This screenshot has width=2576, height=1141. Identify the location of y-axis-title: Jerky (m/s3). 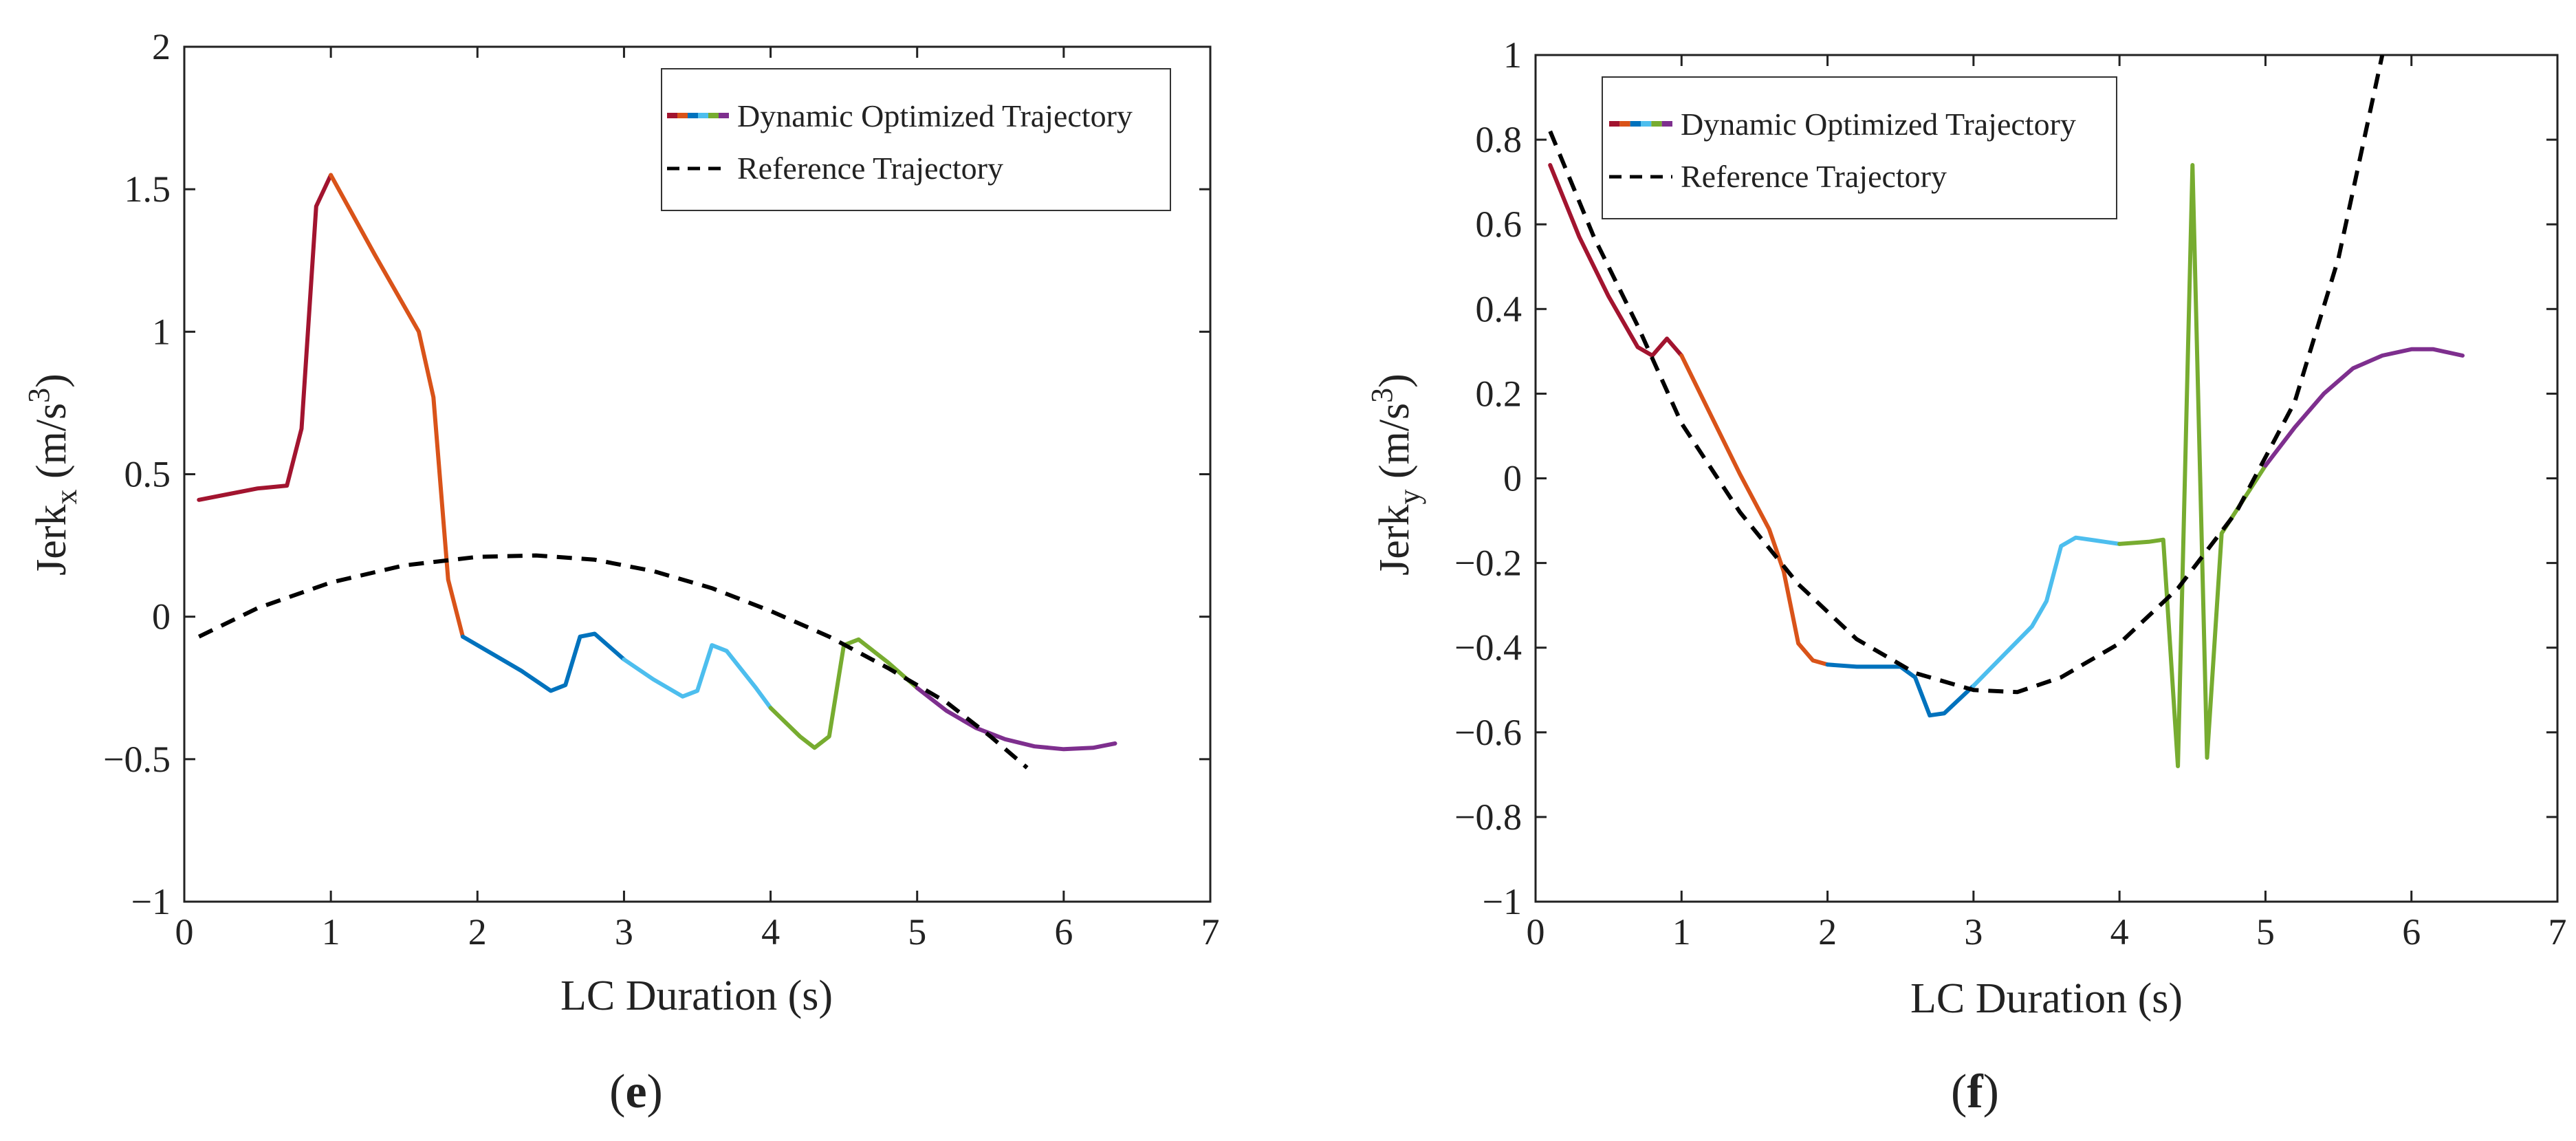
(1395, 474).